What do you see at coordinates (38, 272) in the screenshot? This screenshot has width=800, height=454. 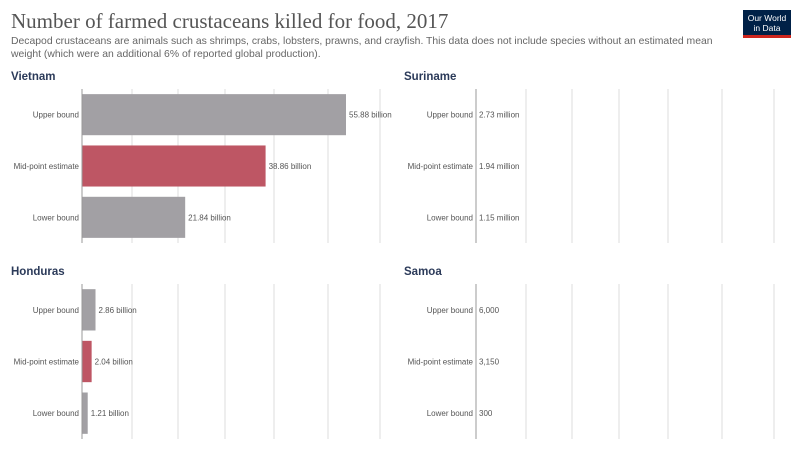 I see `panel-title-honduras: Honduras` at bounding box center [38, 272].